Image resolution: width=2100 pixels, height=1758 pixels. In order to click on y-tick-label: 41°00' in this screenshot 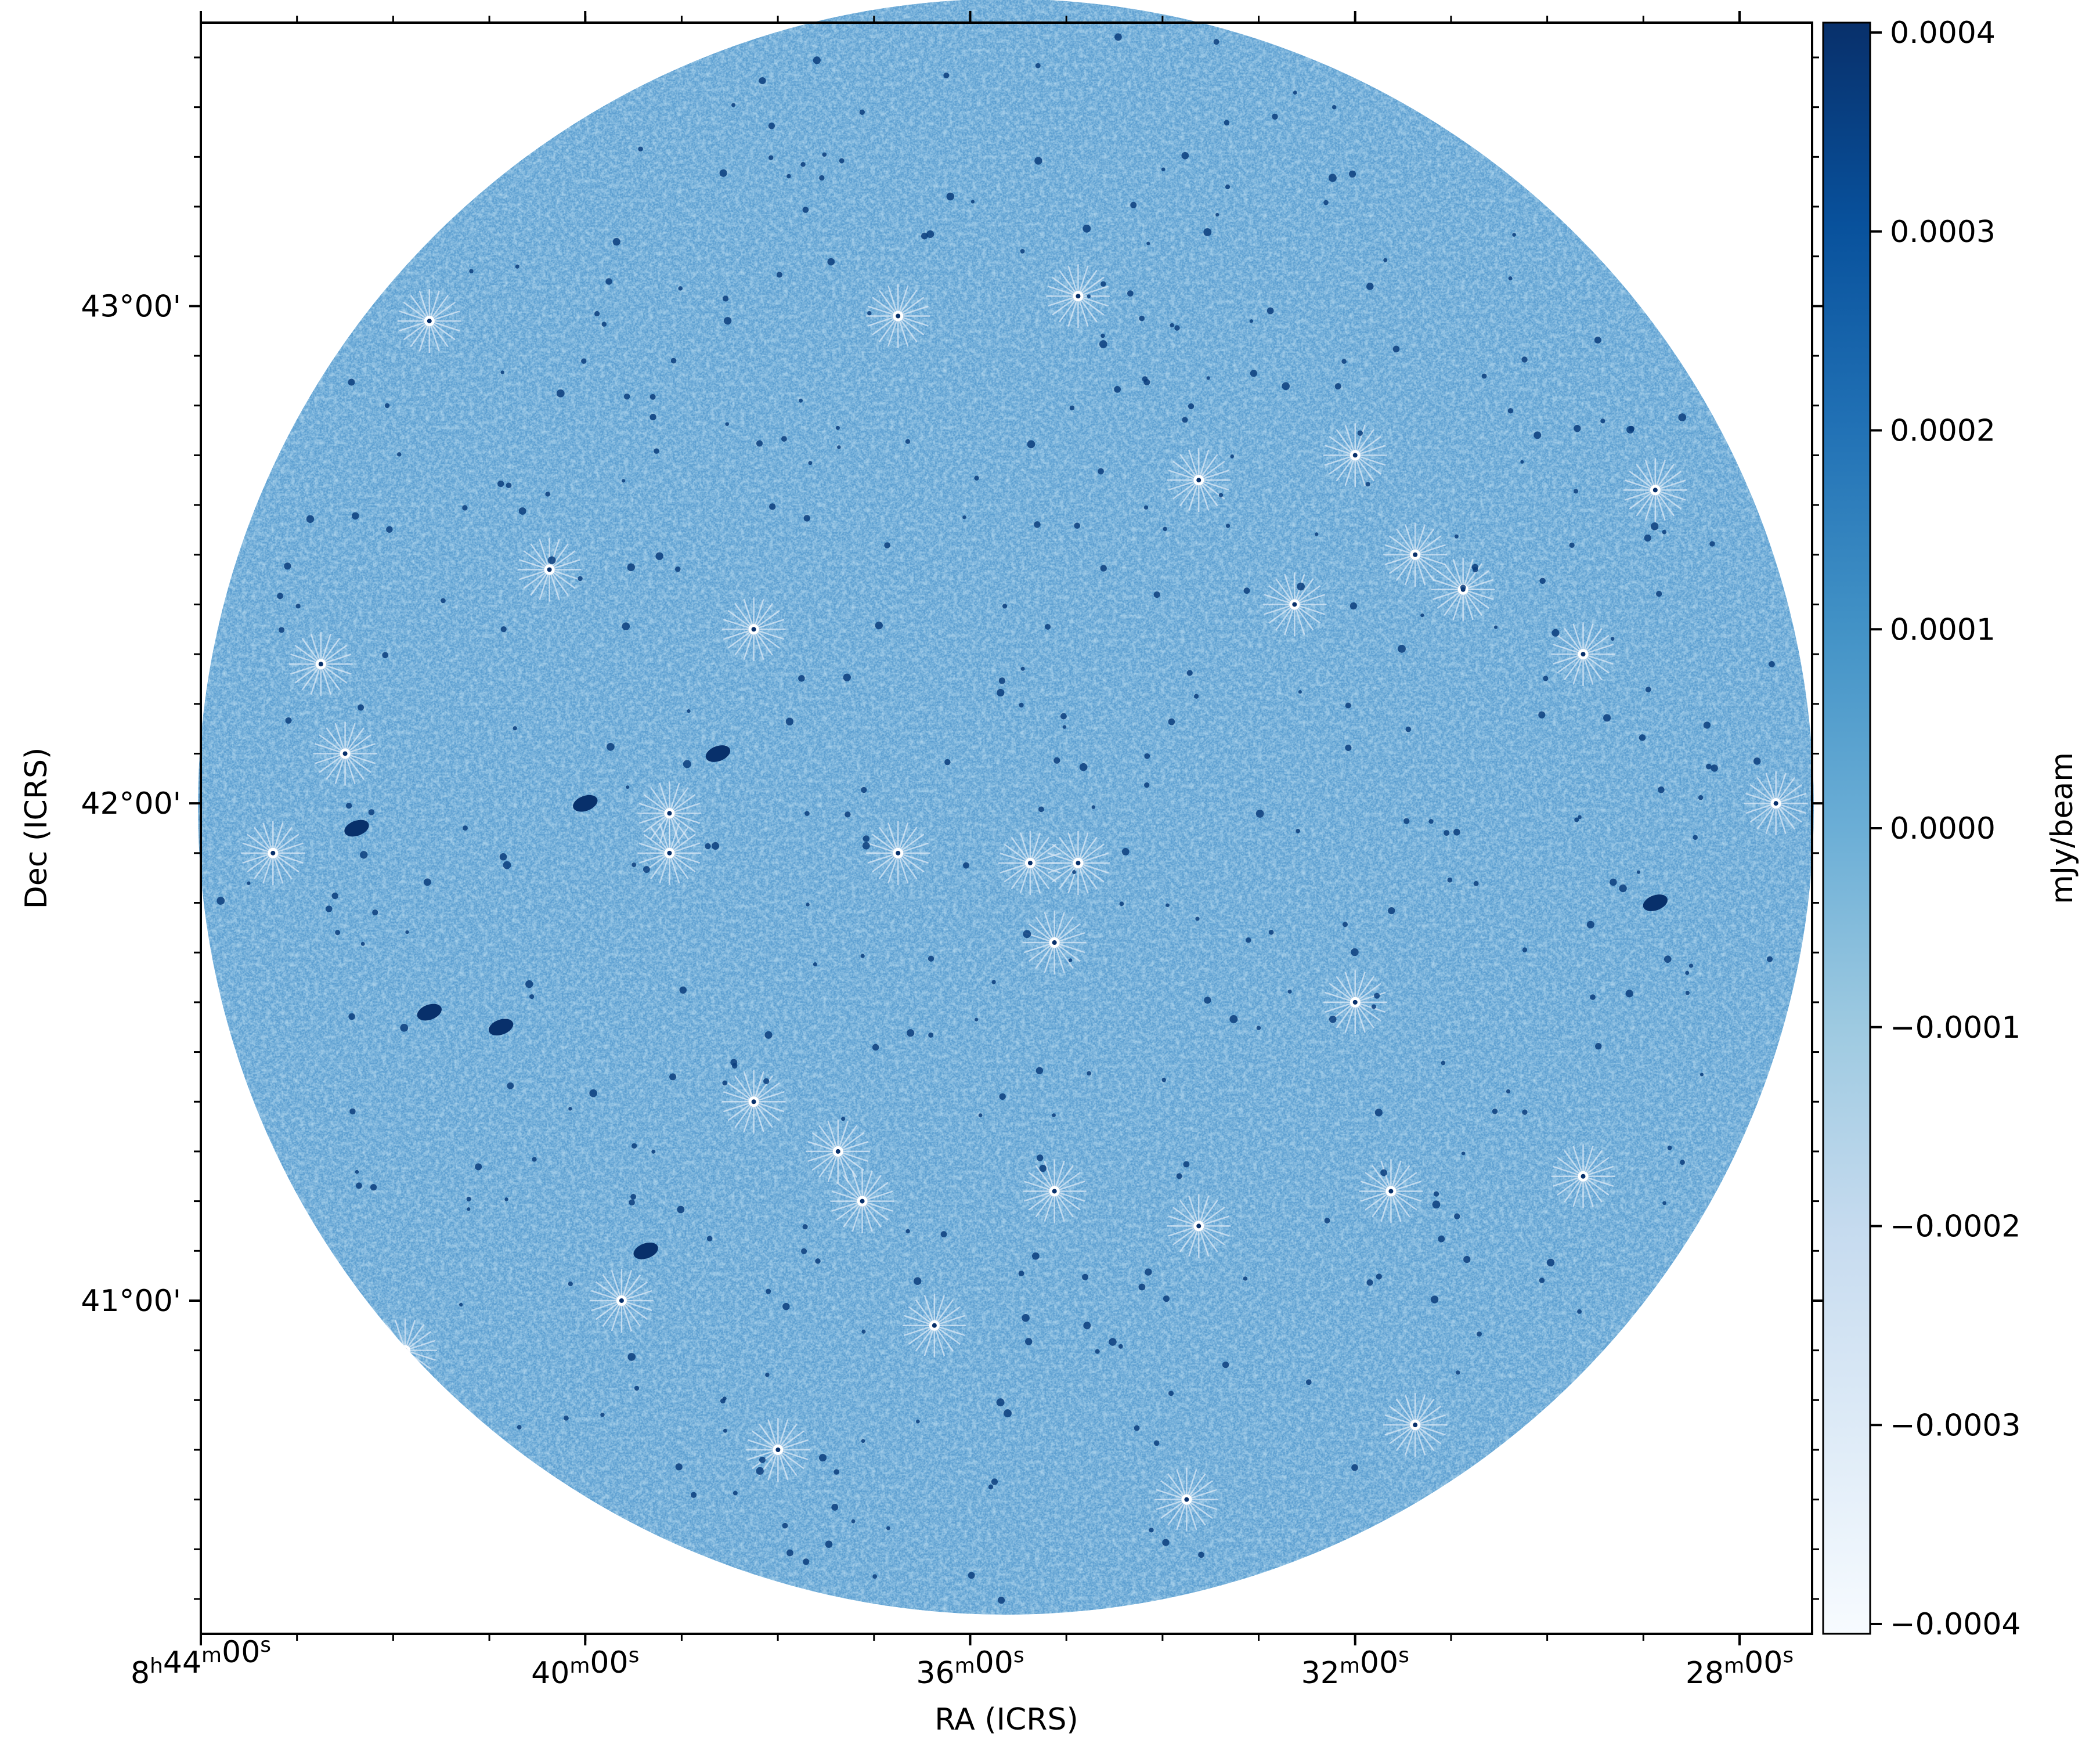, I will do `click(131, 1301)`.